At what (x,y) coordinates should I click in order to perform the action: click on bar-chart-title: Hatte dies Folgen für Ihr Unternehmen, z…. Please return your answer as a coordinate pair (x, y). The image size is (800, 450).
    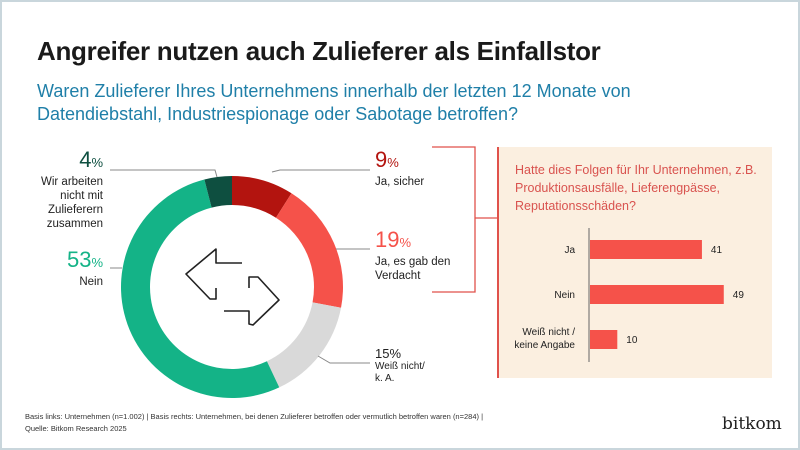
    Looking at the image, I should click on (636, 188).